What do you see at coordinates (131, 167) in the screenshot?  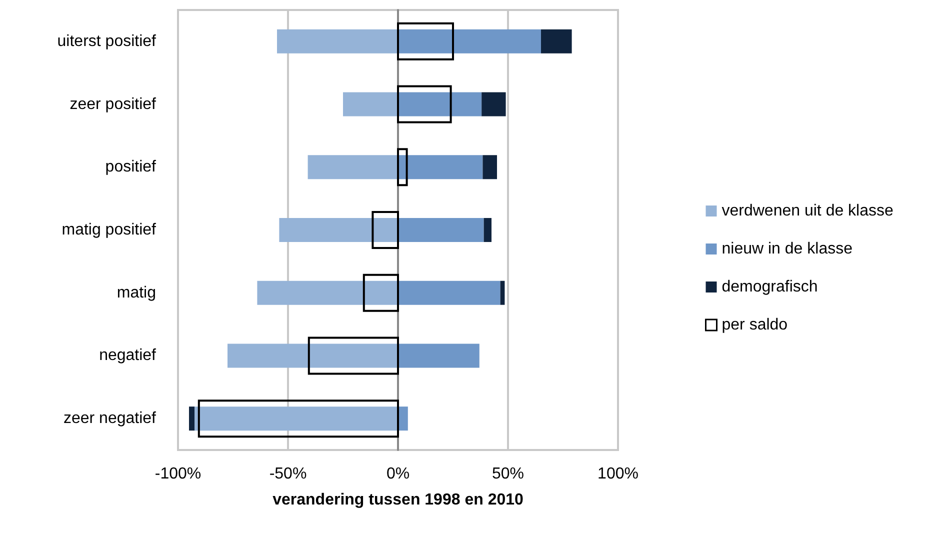 I see `y-tick-label: positief` at bounding box center [131, 167].